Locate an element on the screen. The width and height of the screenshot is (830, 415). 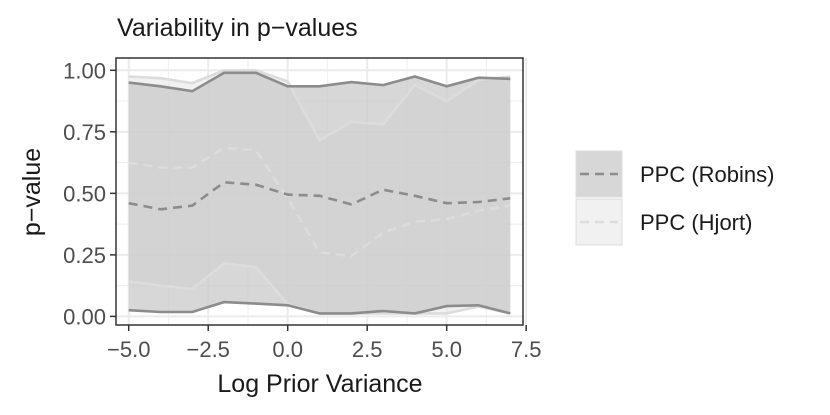
y-tick-label: 1.00 is located at coordinates (84, 70).